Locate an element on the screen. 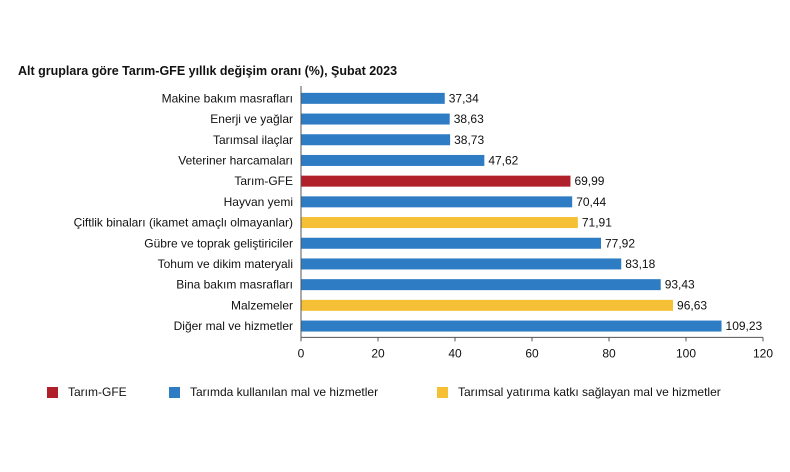 Image resolution: width=790 pixels, height=472 pixels. data-label: 109,23 is located at coordinates (744, 326).